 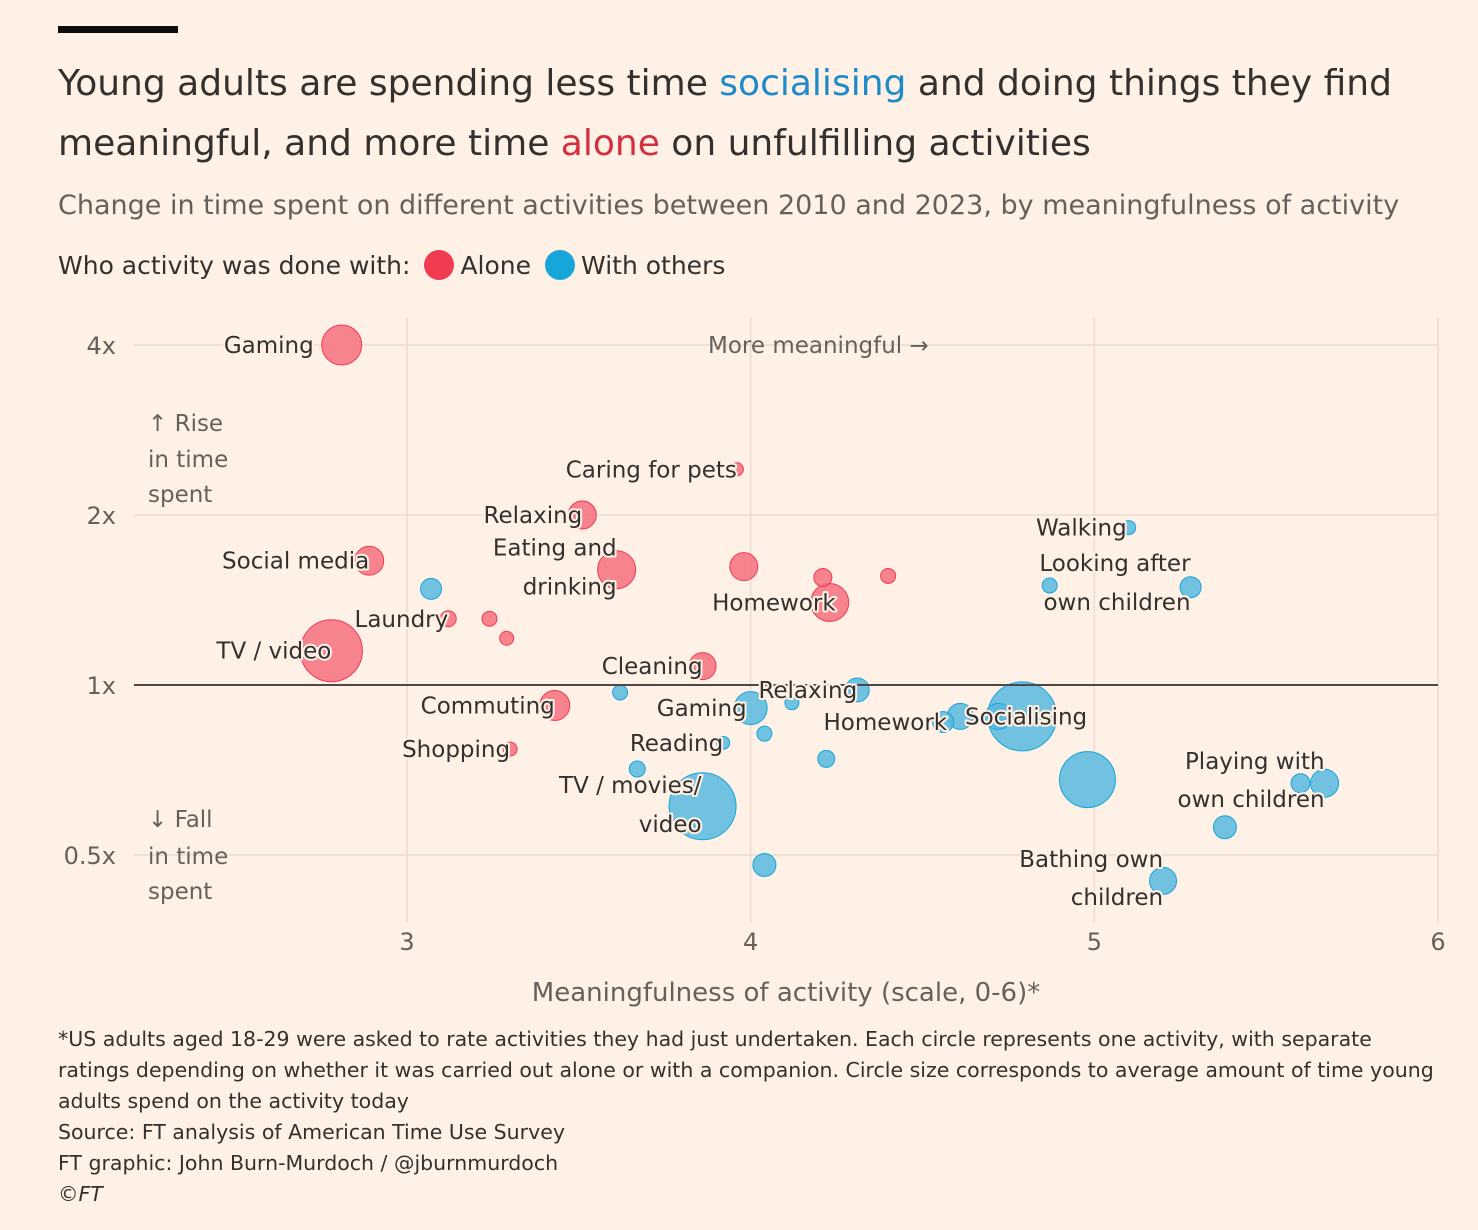 What do you see at coordinates (180, 892) in the screenshot?
I see `annotation-fall: spent` at bounding box center [180, 892].